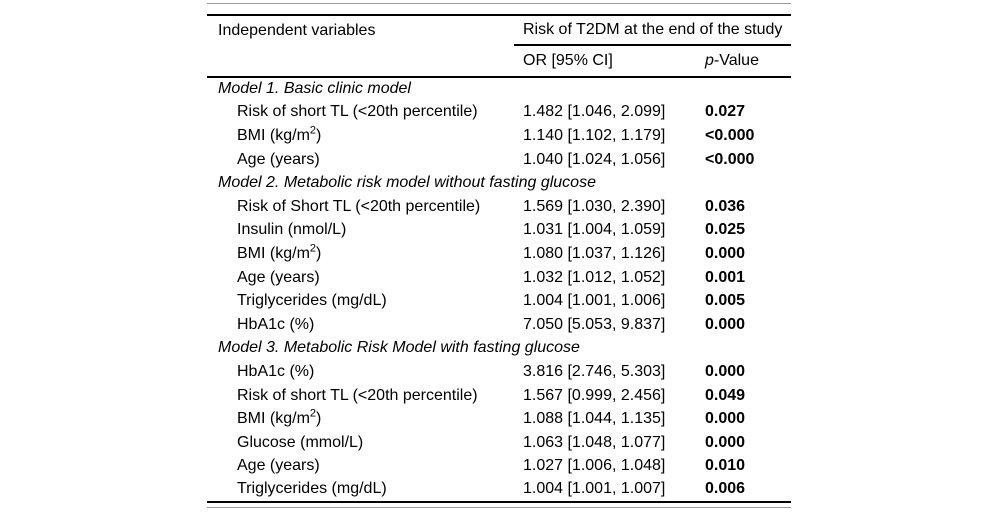  What do you see at coordinates (360, 61) in the screenshot?
I see `header-spacer-cell` at bounding box center [360, 61].